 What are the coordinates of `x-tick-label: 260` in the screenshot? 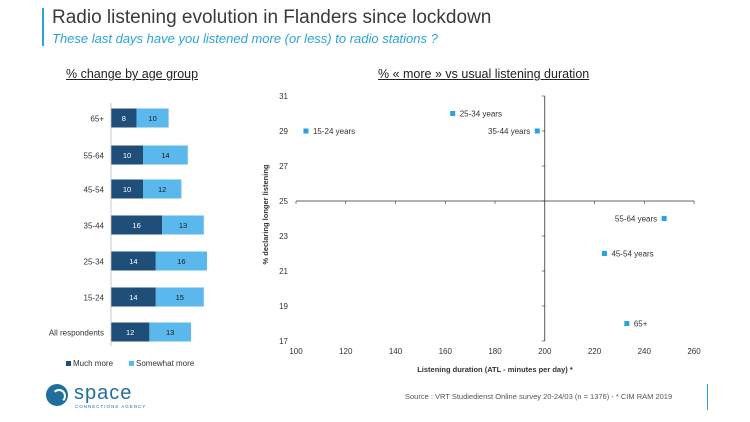 It's located at (694, 351).